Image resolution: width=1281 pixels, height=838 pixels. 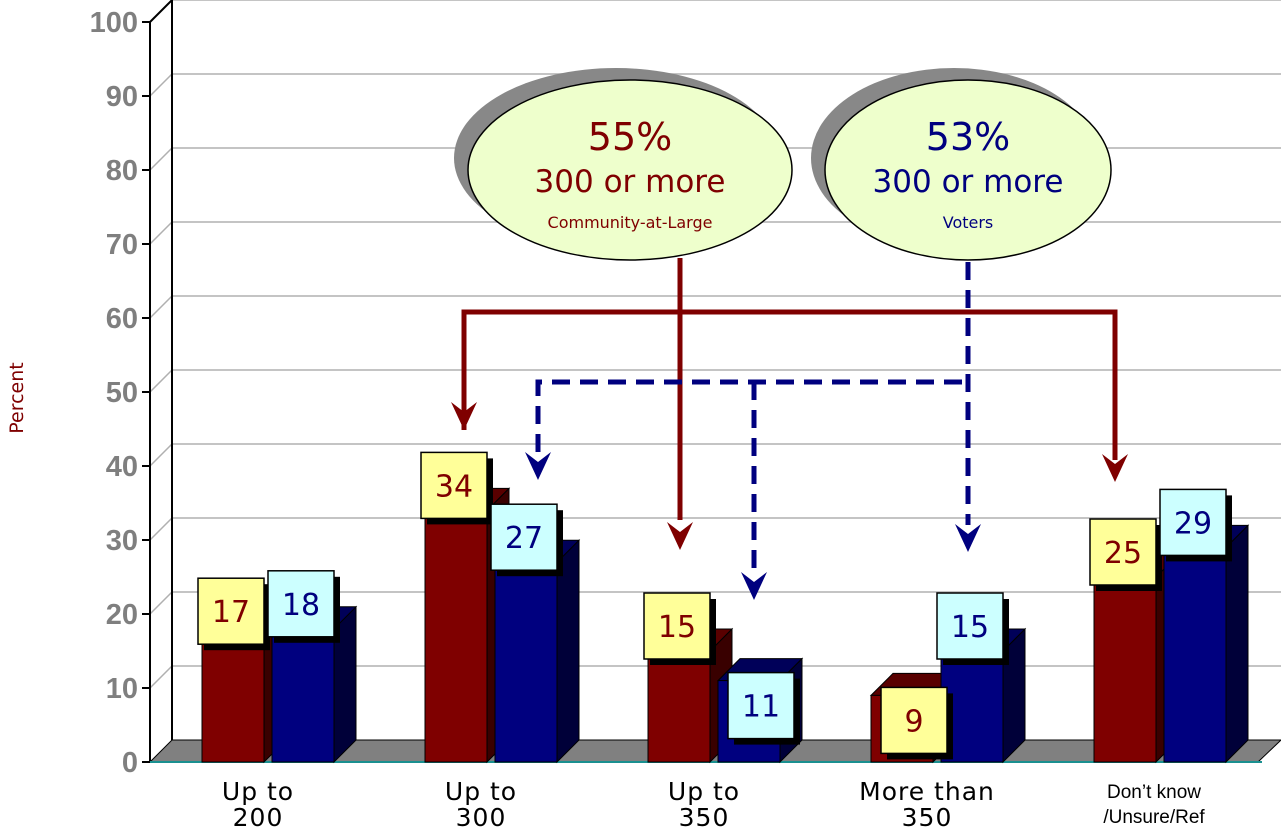 I want to click on annotation-arrows-voters, so click(x=753, y=431).